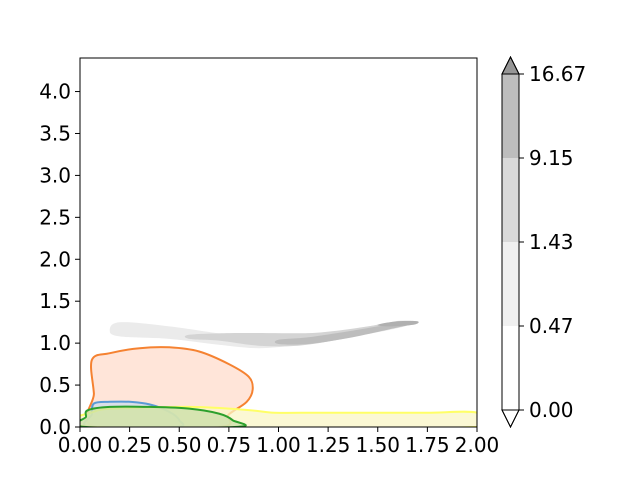 This screenshot has width=640, height=480. What do you see at coordinates (551, 410) in the screenshot?
I see `colorbar-tick-label: 0.00` at bounding box center [551, 410].